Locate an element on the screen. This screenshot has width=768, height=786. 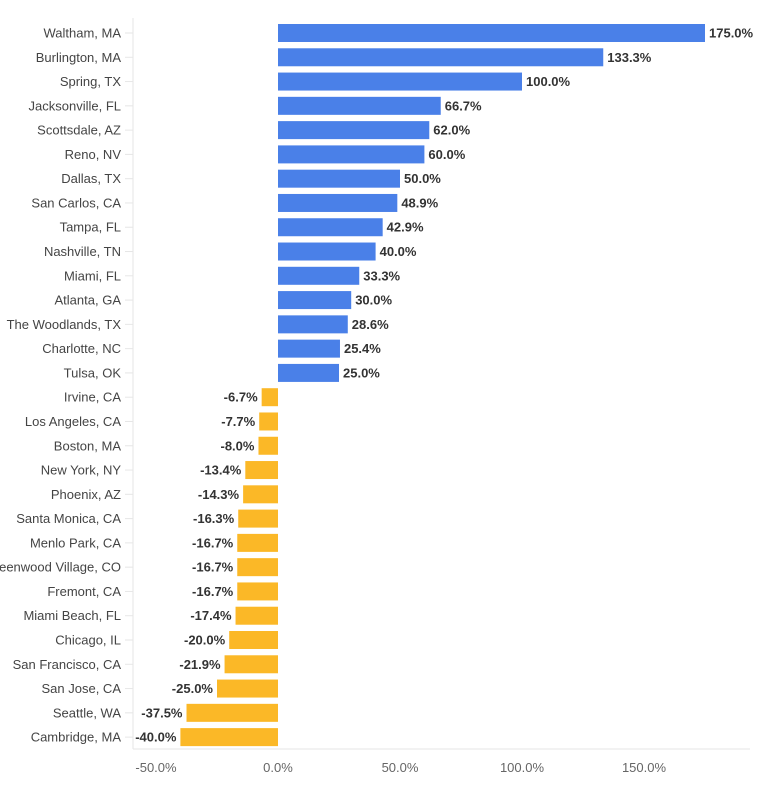
value-label: 62.0% is located at coordinates (451, 130).